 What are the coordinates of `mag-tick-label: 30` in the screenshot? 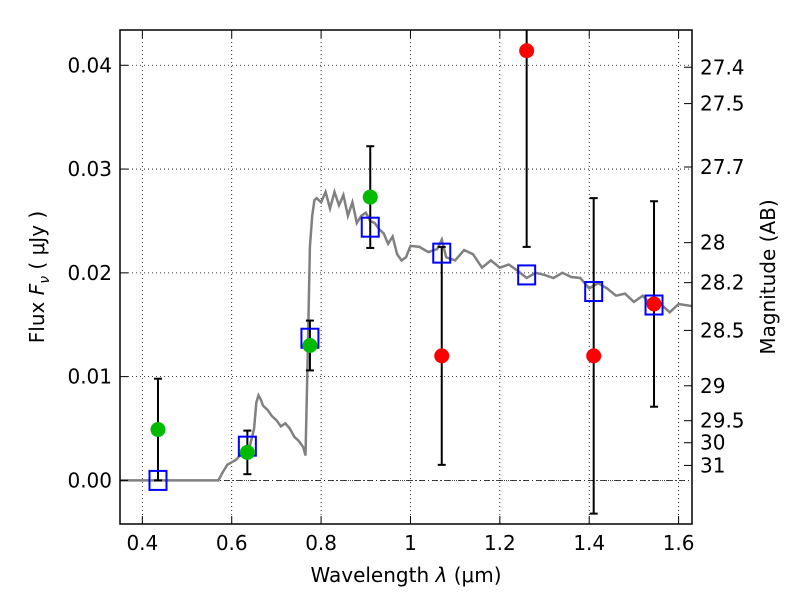 It's located at (712, 443).